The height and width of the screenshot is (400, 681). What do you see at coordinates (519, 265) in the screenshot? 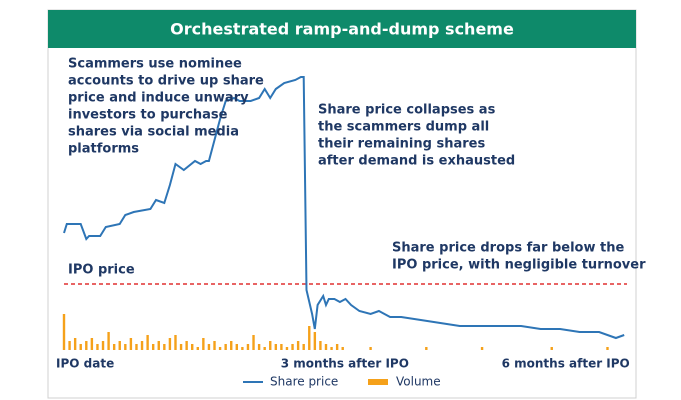
I see `annotation-line: IPO price, with negligible turnover` at bounding box center [519, 265].